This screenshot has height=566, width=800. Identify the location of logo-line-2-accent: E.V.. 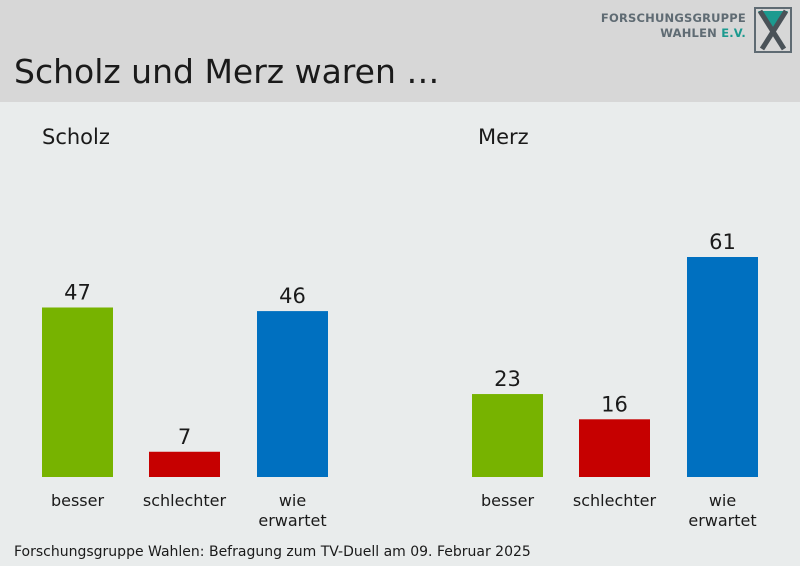
(733, 33).